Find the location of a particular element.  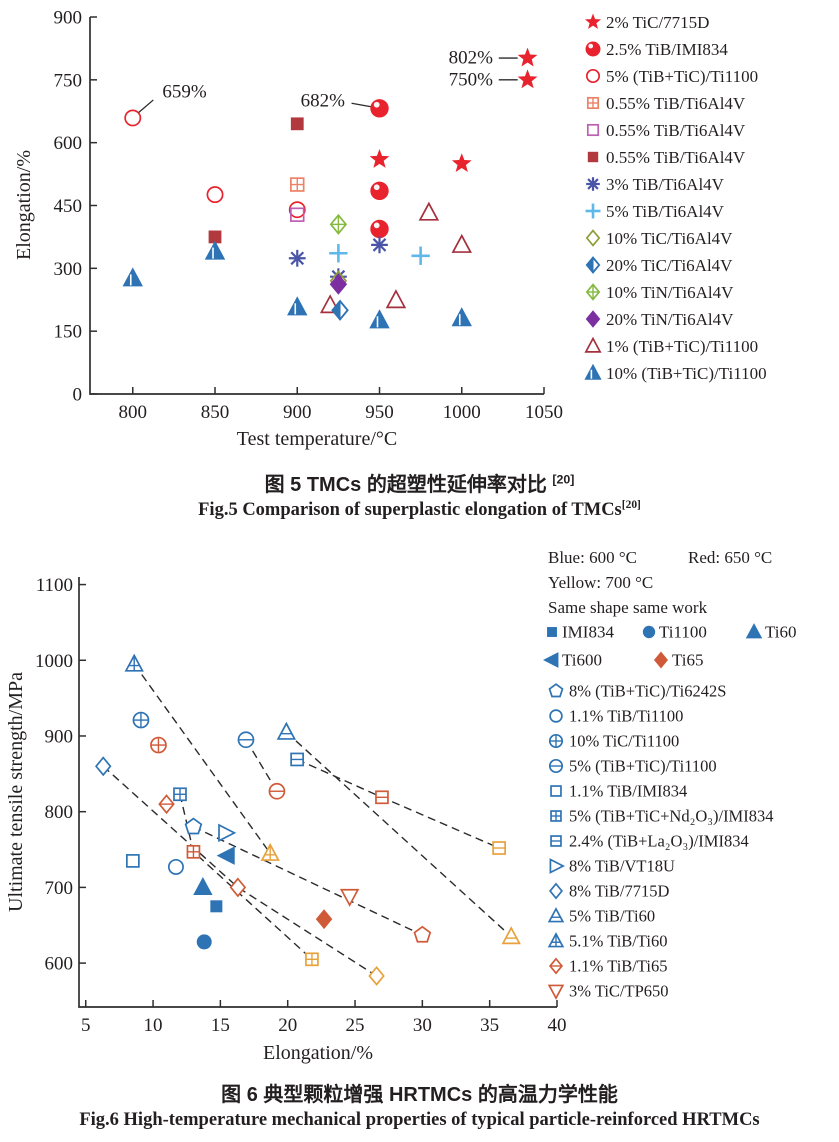

legend-item: 20% TiC/Ti6Al4V is located at coordinates (659, 265).